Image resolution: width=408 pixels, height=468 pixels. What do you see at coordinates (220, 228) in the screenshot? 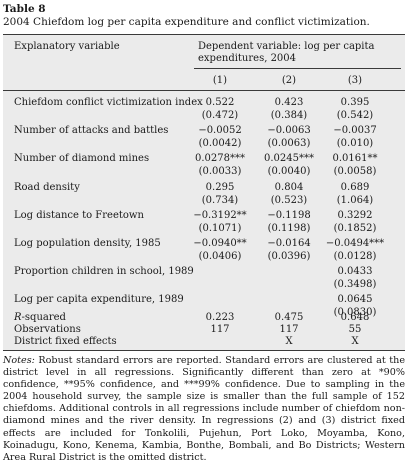
I see `se-col1: (0.1071)` at bounding box center [220, 228].